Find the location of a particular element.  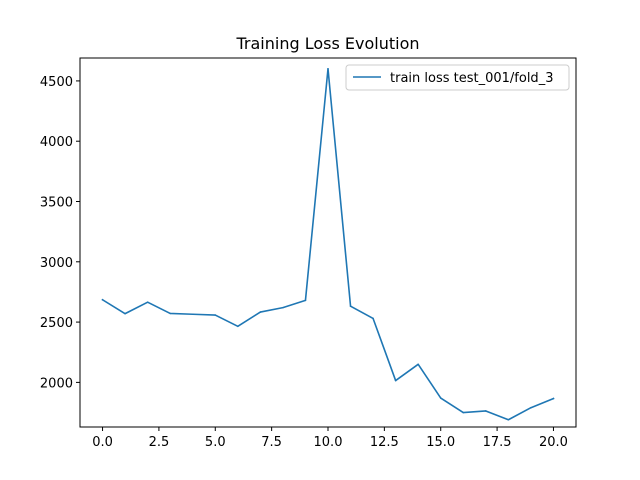

x-tick-label: 12.5 is located at coordinates (384, 442).